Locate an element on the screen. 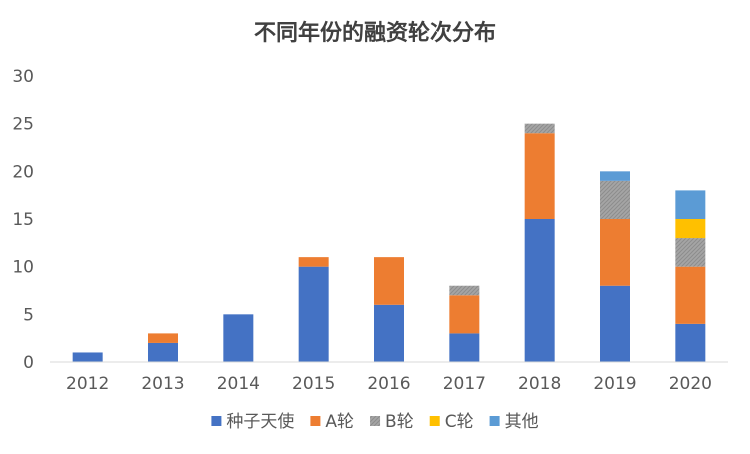  y-tick-label: 30 is located at coordinates (23, 77).